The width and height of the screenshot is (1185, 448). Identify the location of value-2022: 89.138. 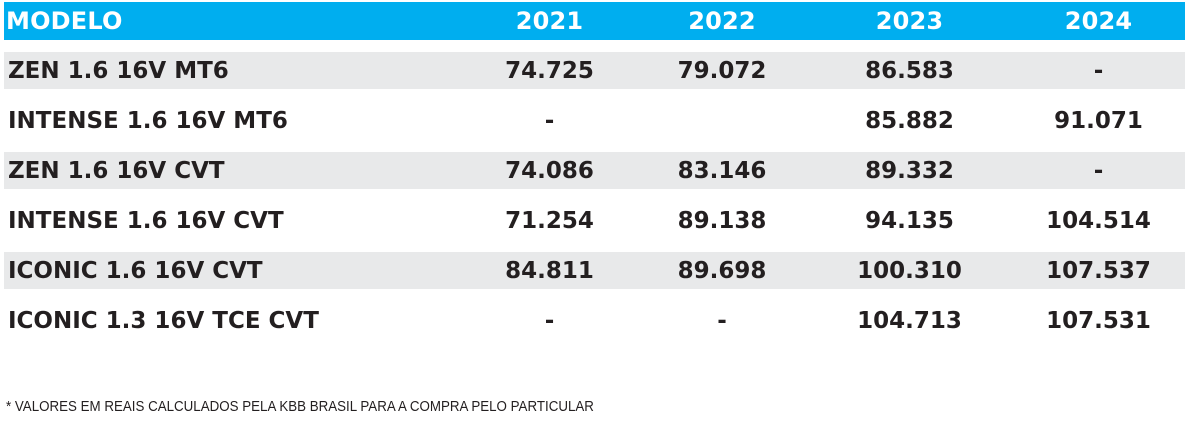
(722, 220).